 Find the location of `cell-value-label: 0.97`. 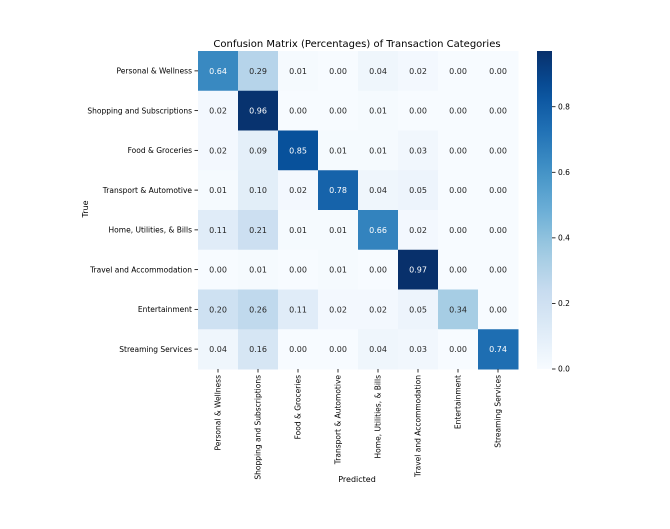

cell-value-label: 0.97 is located at coordinates (418, 270).